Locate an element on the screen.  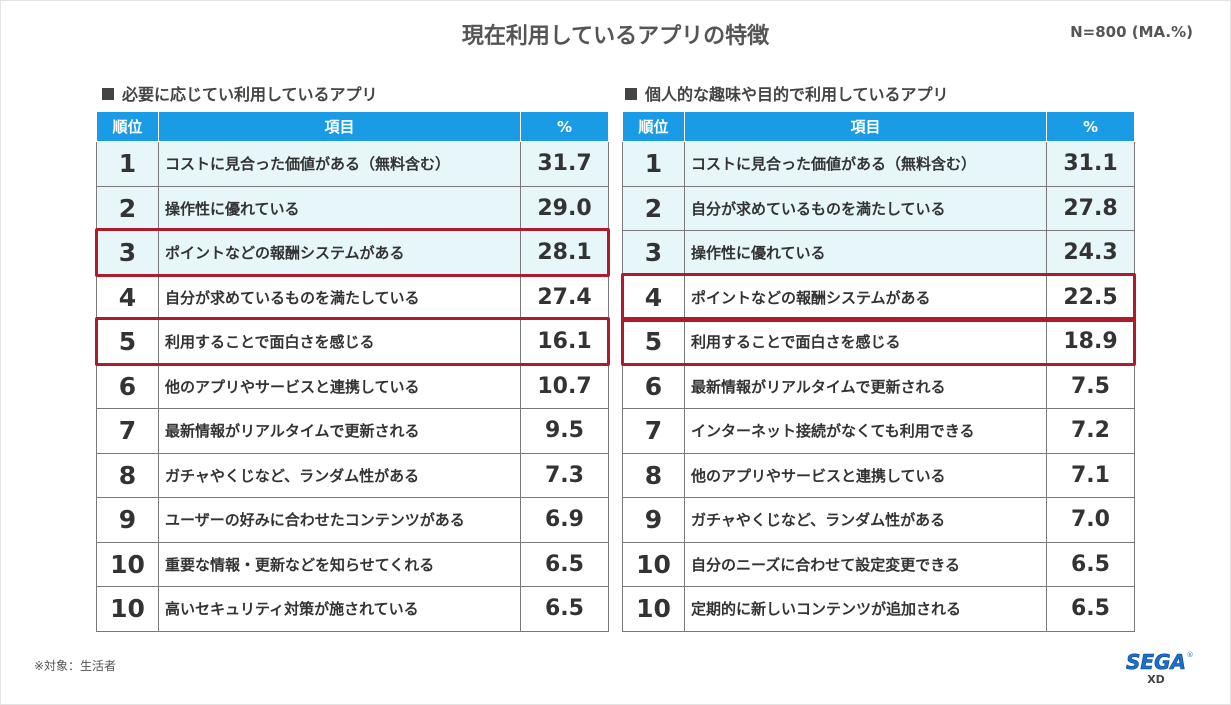
table-row: 6 最新情報がリアルタイムで更新される 7.5 is located at coordinates (878, 386).